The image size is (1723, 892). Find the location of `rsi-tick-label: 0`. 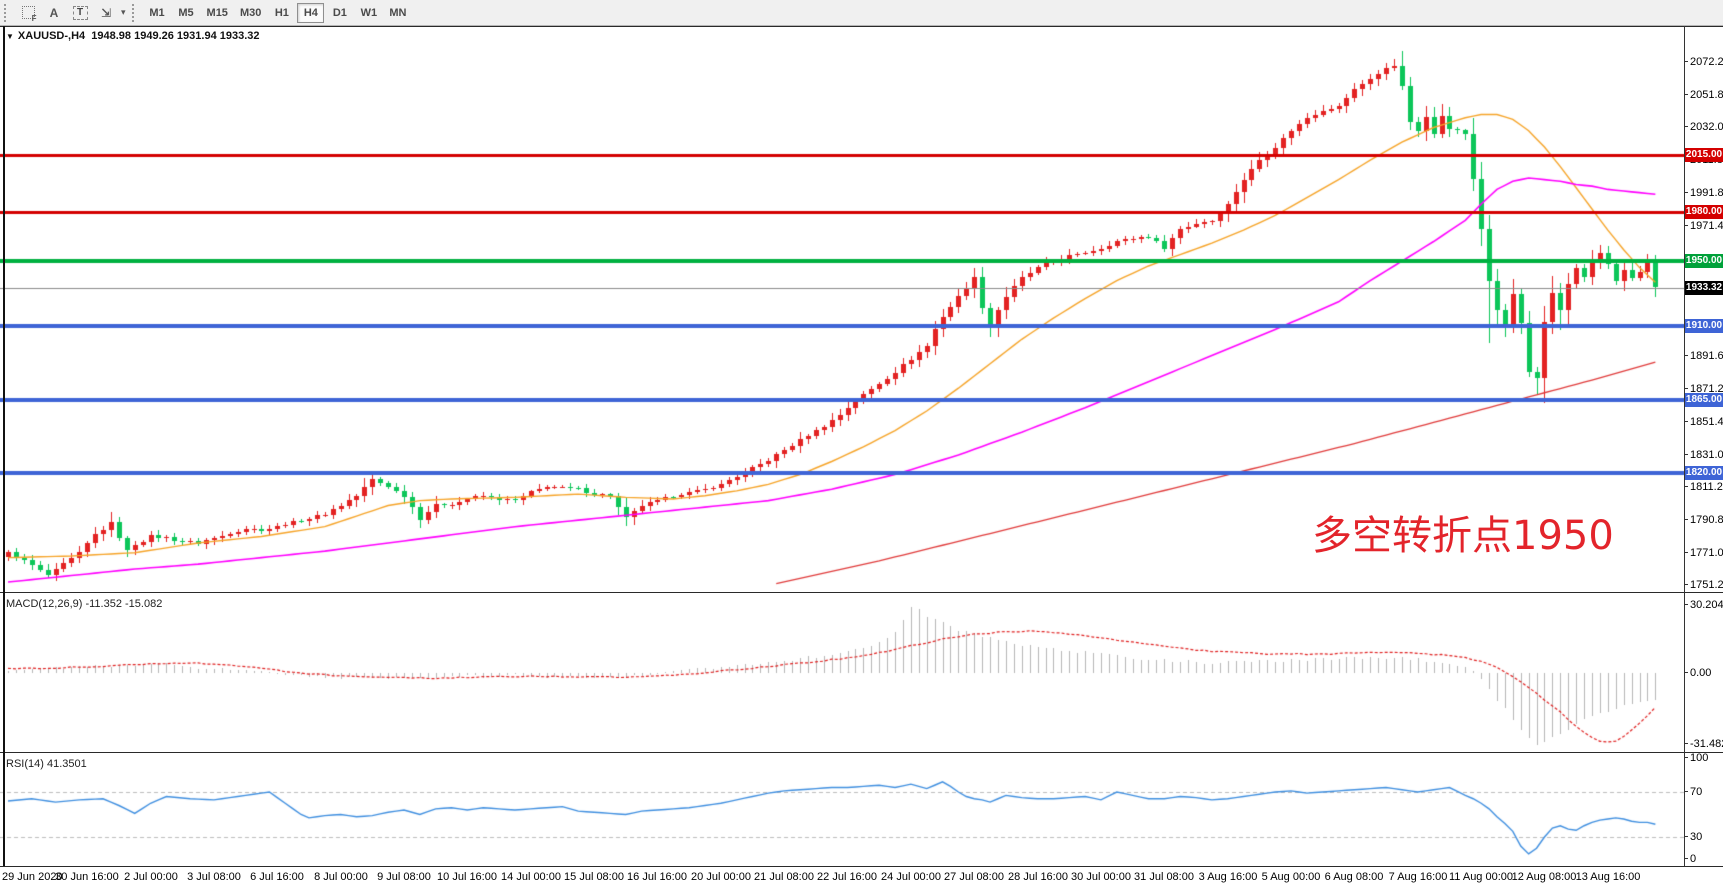

rsi-tick-label: 0 is located at coordinates (1703, 859).